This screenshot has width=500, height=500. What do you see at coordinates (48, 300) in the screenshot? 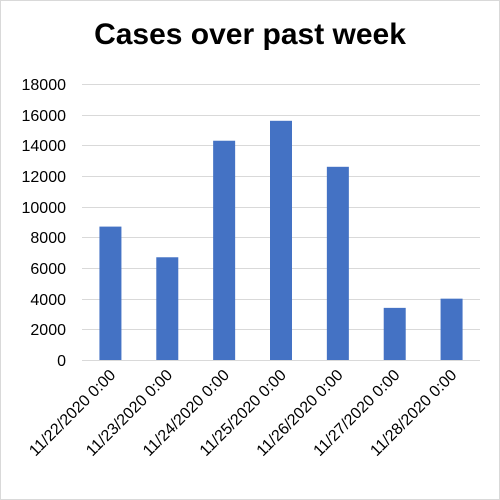
I see `y-tick-label: 4000` at bounding box center [48, 300].